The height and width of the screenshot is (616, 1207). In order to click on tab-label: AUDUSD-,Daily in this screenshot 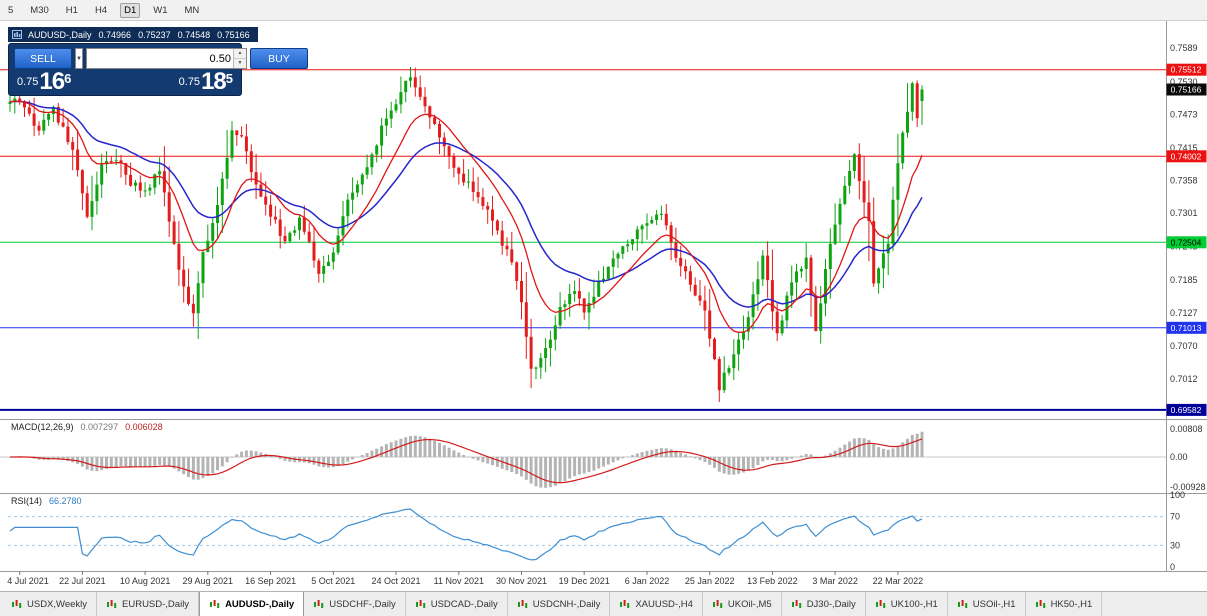, I will do `click(260, 604)`.